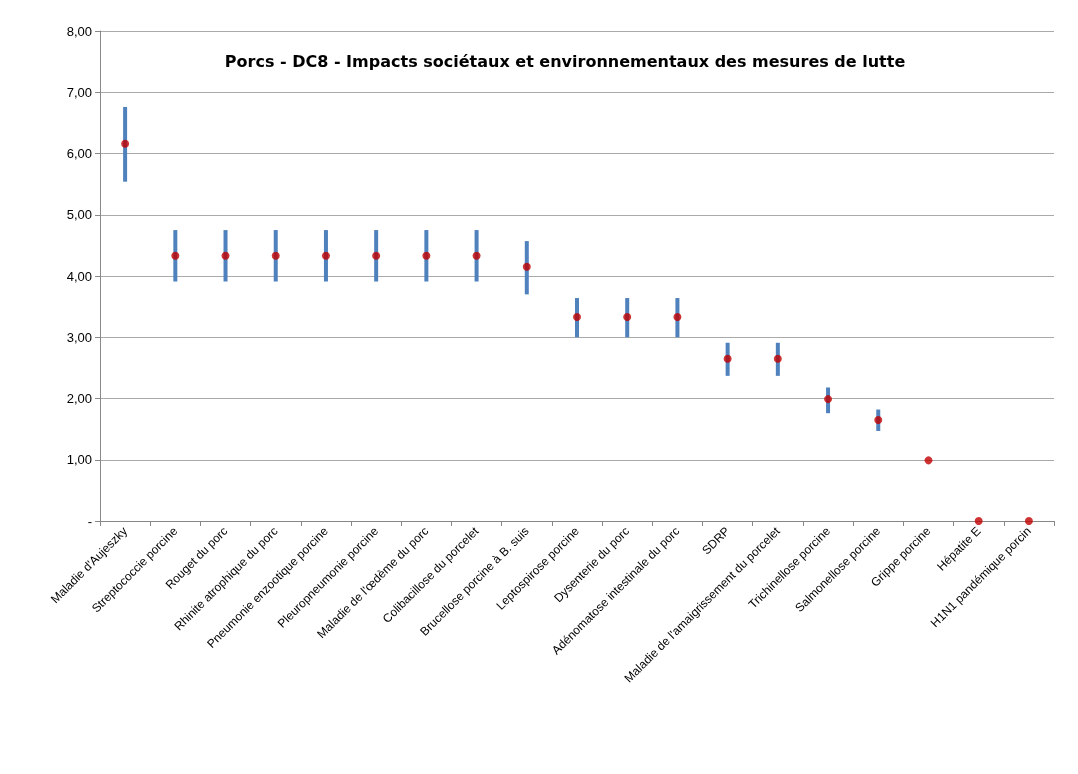  Describe the element at coordinates (89, 521) in the screenshot. I see `y-tick-label: -` at that location.